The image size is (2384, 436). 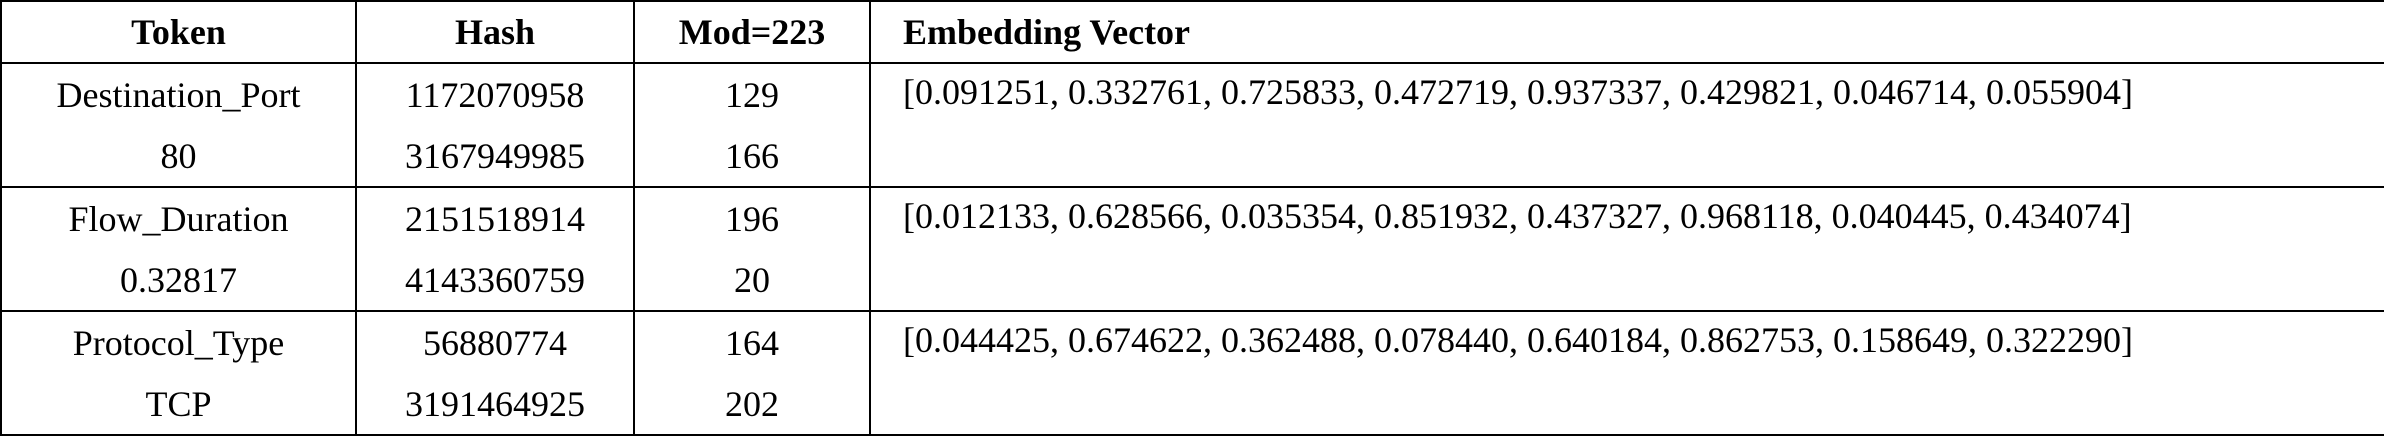 I want to click on header-token: Token, so click(x=178, y=32).